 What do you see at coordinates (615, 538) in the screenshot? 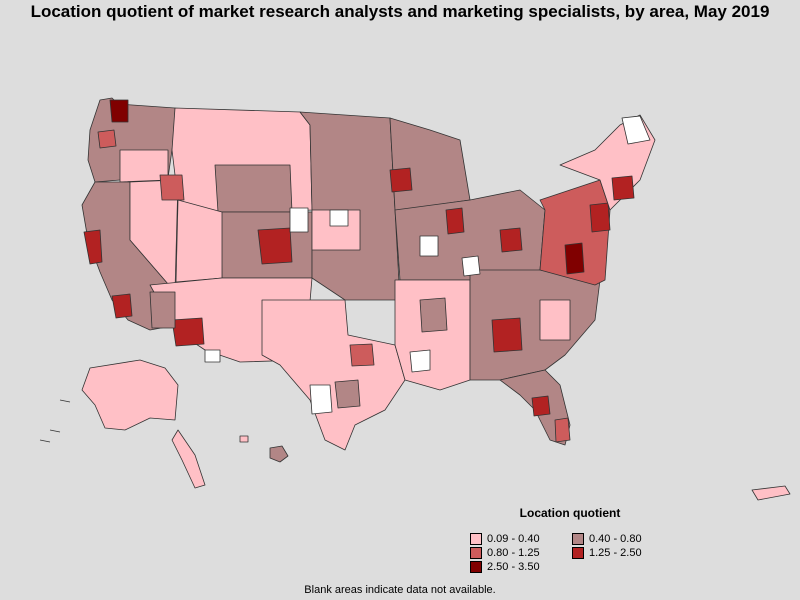
I see `legend-label: 0.40 - 0.80` at bounding box center [615, 538].